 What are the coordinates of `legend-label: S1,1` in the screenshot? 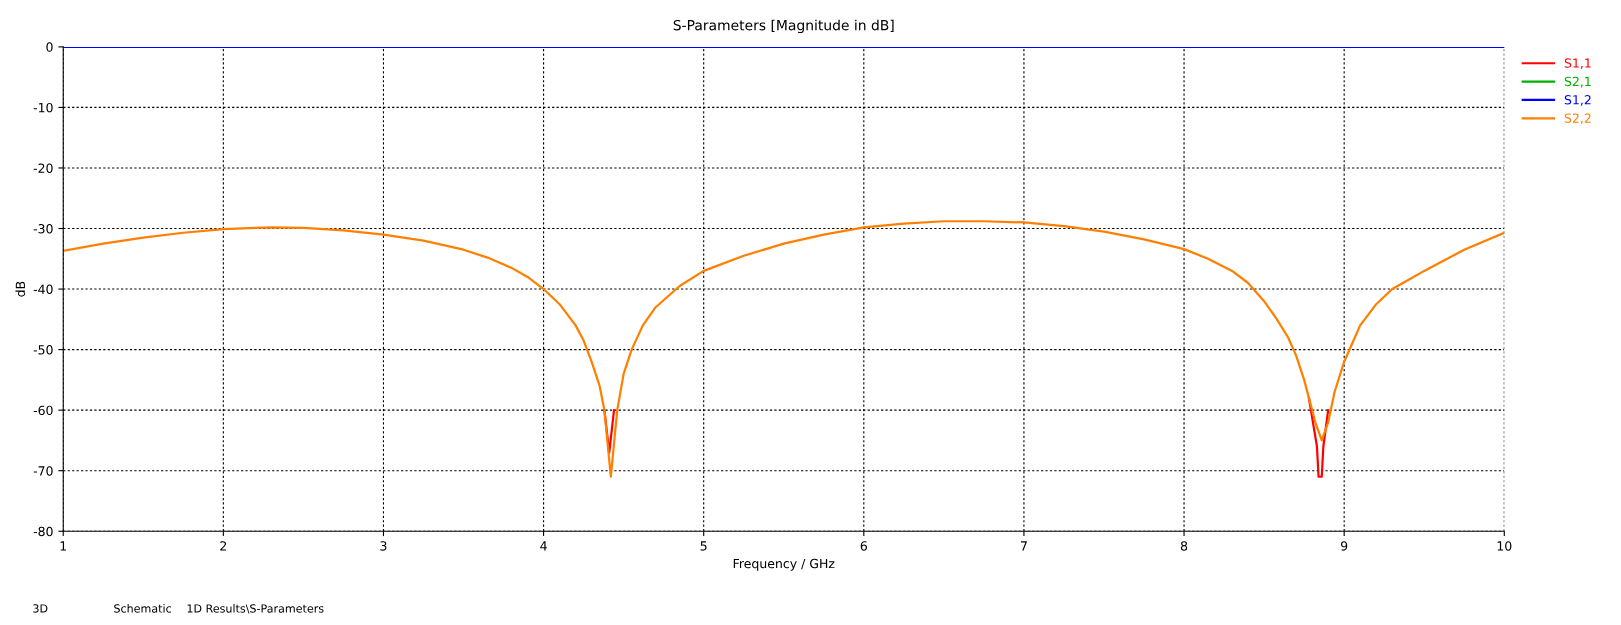 It's located at (1577, 64).